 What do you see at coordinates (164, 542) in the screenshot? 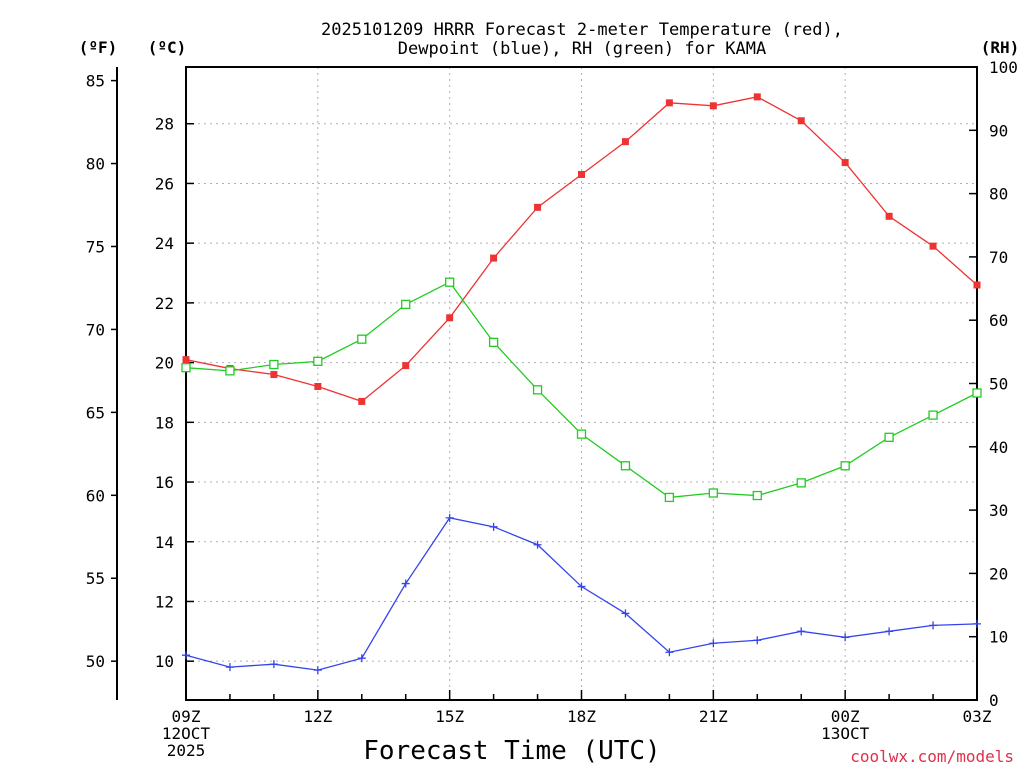
I see `celsius-tick-label-14: 14` at bounding box center [164, 542].